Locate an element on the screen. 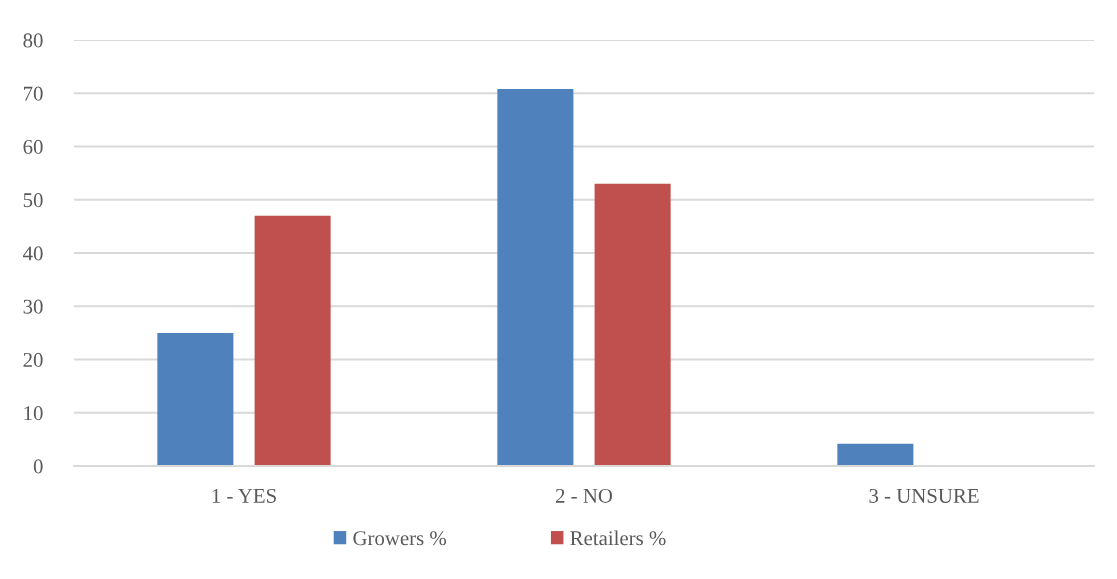  legend-label: Retailers % is located at coordinates (618, 538).